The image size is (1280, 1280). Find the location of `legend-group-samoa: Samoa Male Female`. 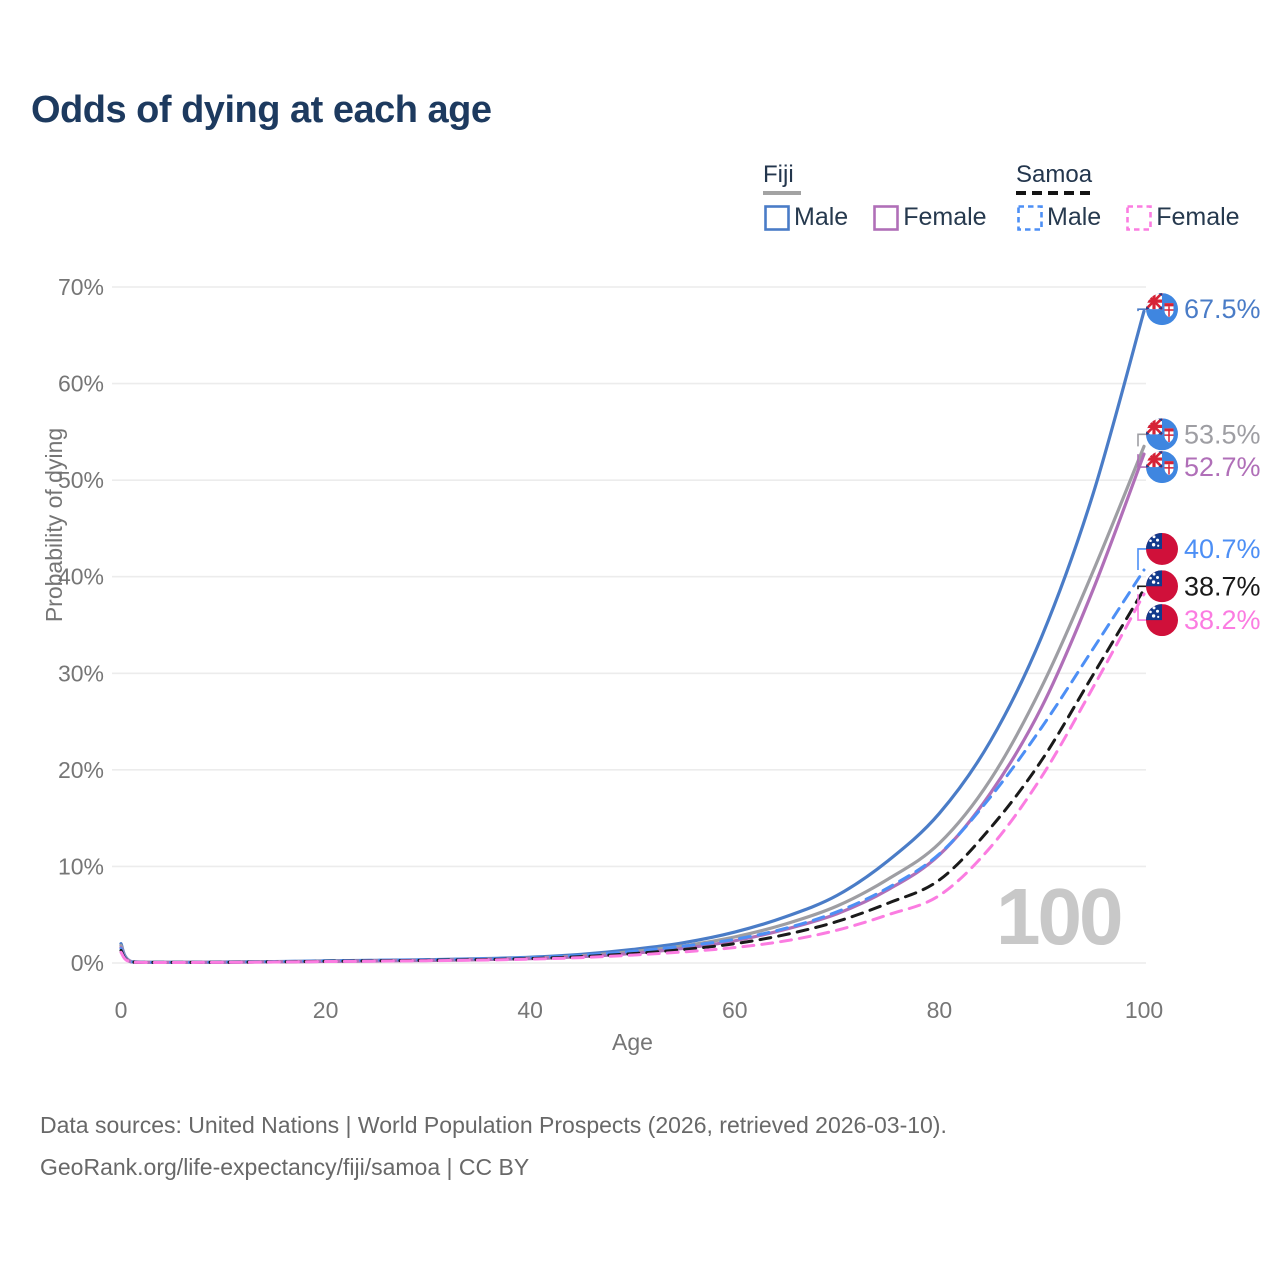

legend-group-samoa: Samoa Male Female is located at coordinates (1128, 196).